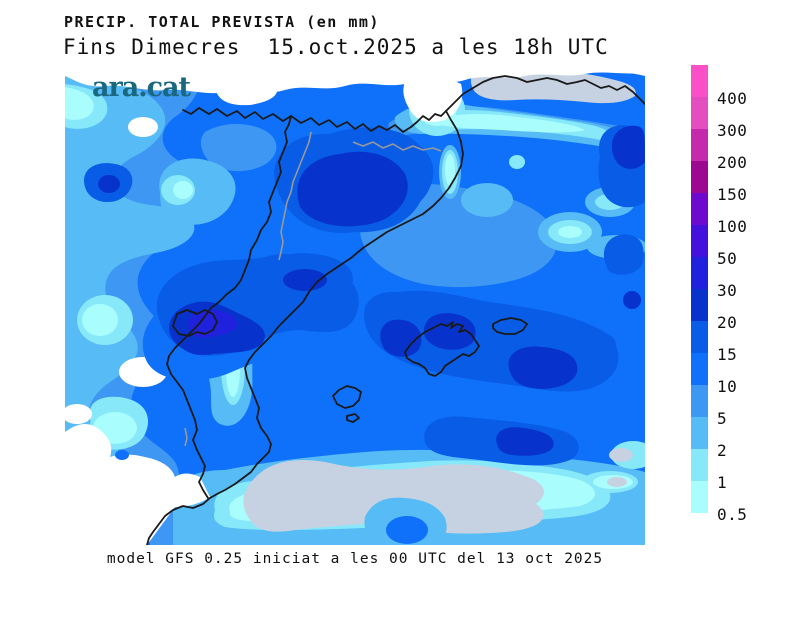  I want to click on legend-label: 5, so click(722, 418).